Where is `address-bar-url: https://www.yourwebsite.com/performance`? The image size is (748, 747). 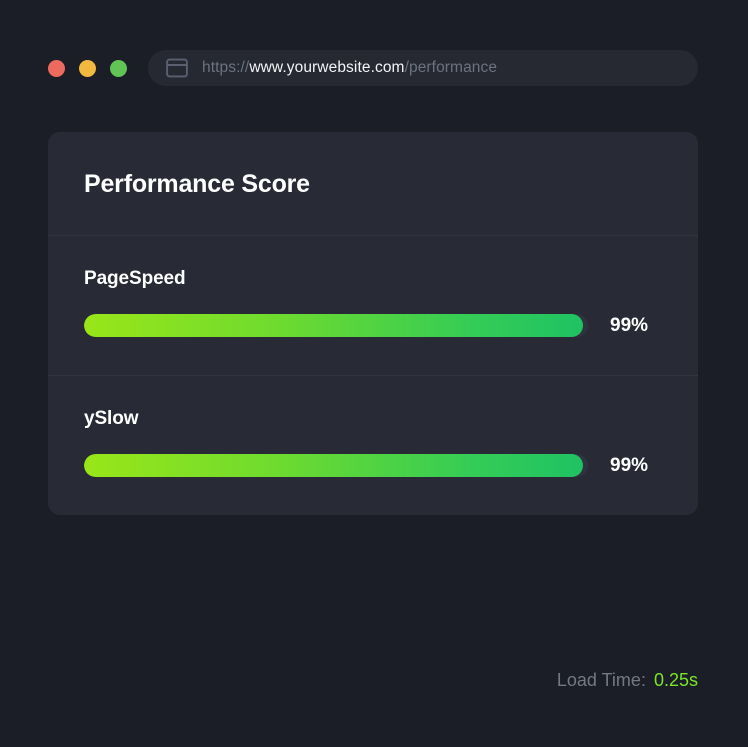
address-bar-url: https://www.yourwebsite.com/performance is located at coordinates (349, 68).